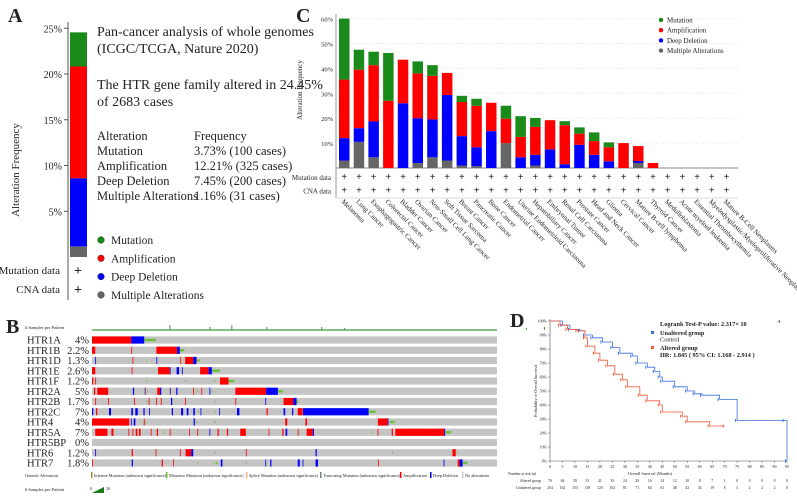 This screenshot has height=497, width=797. What do you see at coordinates (43, 351) in the screenshot?
I see `gene-label: HTR1B` at bounding box center [43, 351].